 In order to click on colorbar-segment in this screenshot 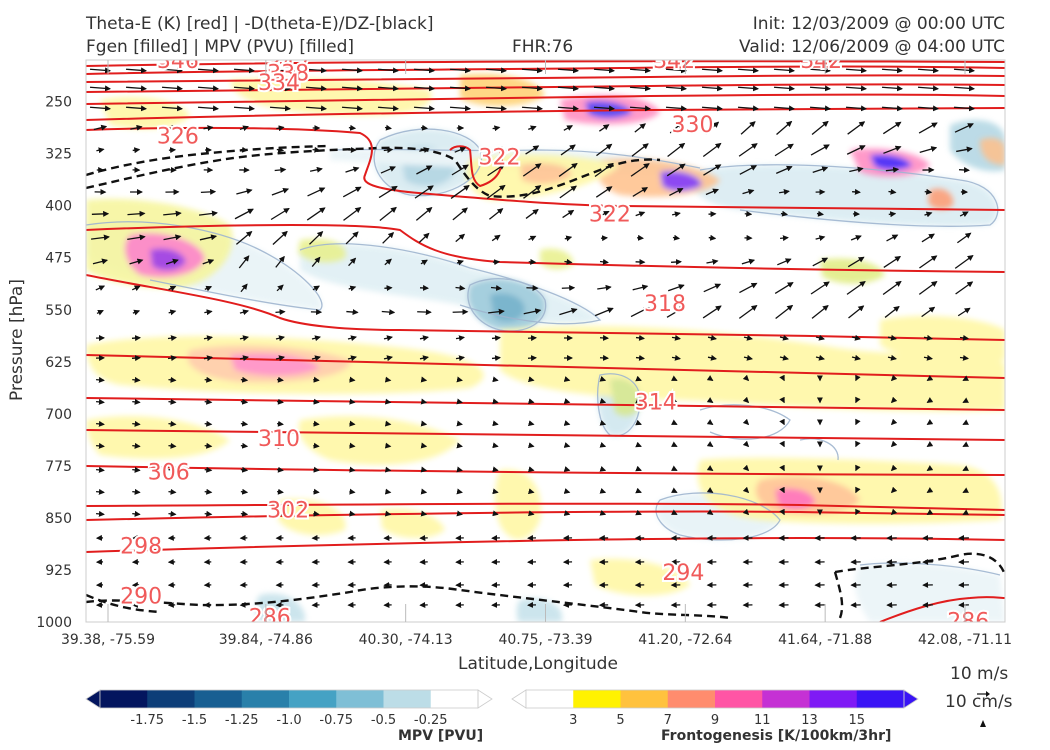, I will do `click(265, 699)`.